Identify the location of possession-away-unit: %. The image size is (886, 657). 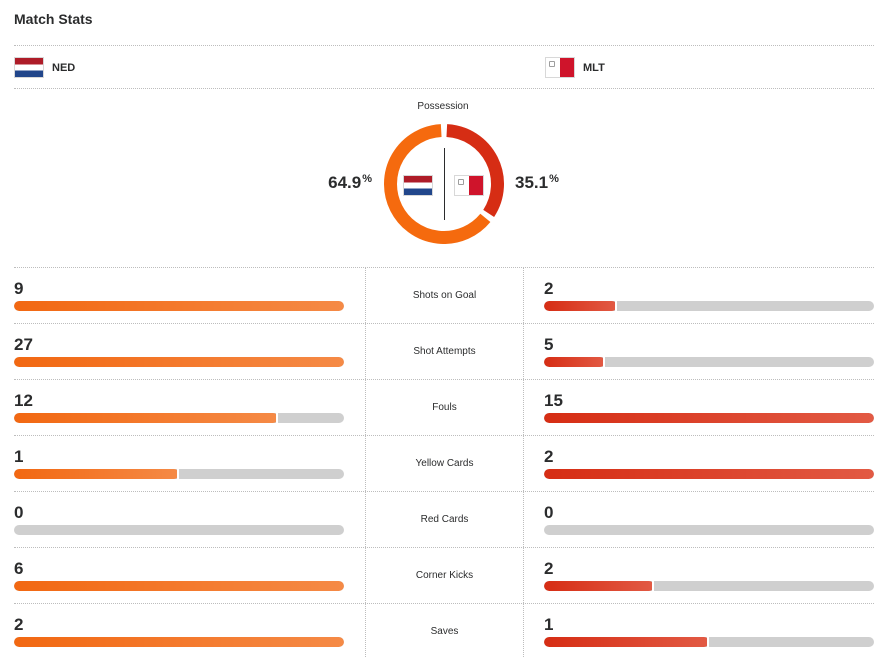
(554, 179).